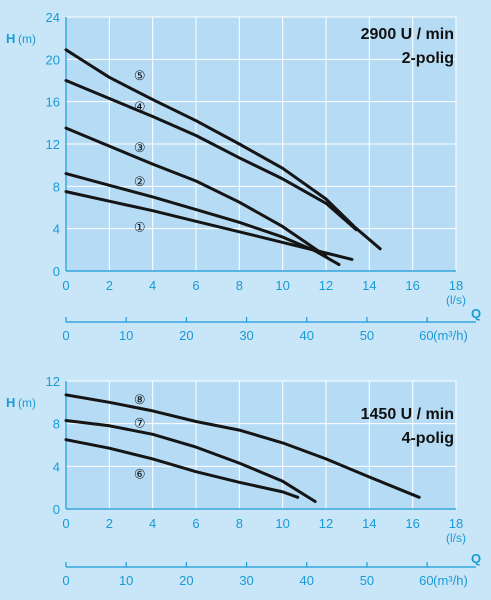  What do you see at coordinates (140, 106) in the screenshot?
I see `curve-label: ④` at bounding box center [140, 106].